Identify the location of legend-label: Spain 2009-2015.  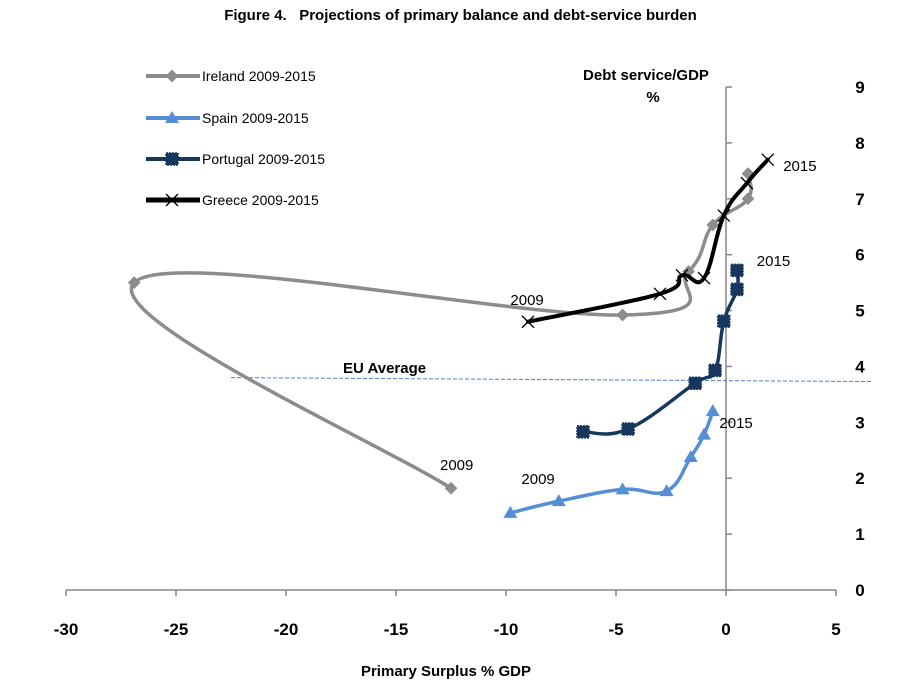
(255, 118).